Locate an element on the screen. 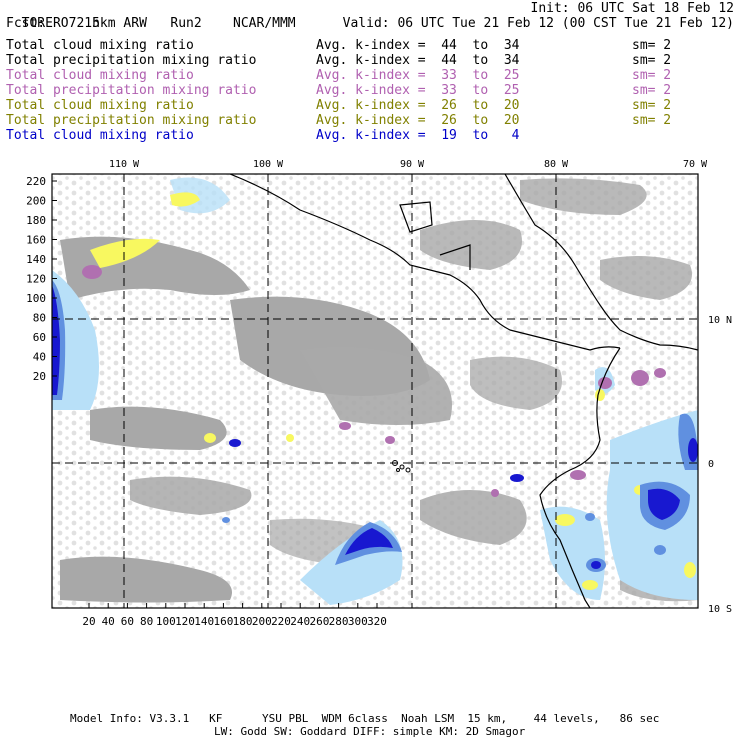 Image resolution: width=740 pixels, height=740 pixels. longitude-labels: 110 W 100 W 90 W 80 W 70 W is located at coordinates (408, 164).